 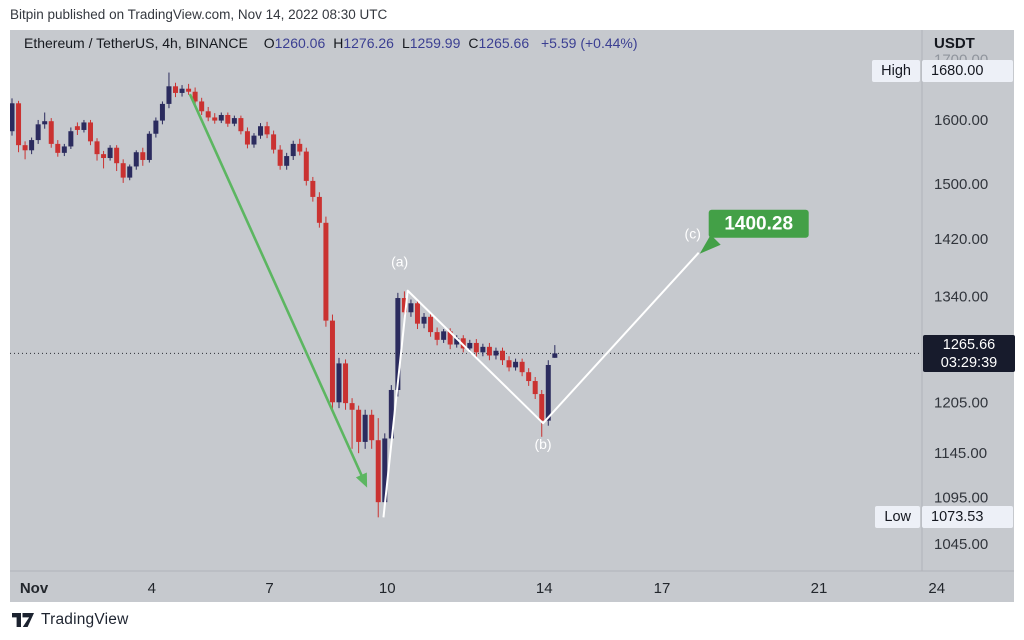 I want to click on target-price-label: 1400.28, so click(x=758, y=224).